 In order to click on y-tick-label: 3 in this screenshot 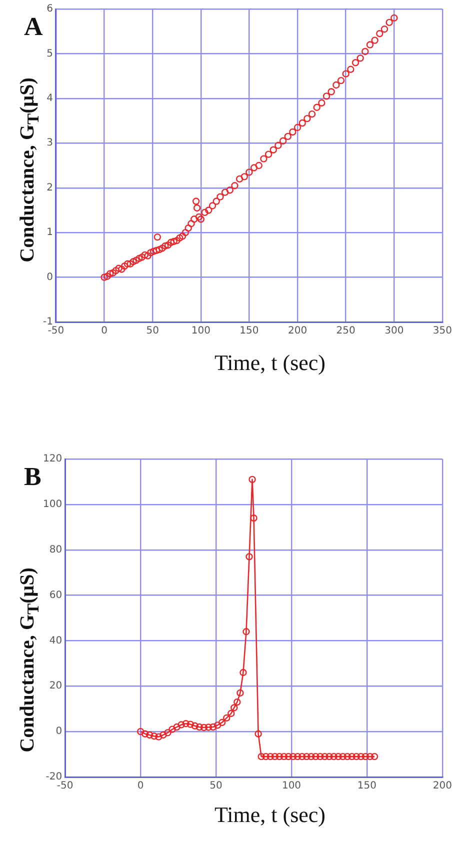, I will do `click(49, 143)`.